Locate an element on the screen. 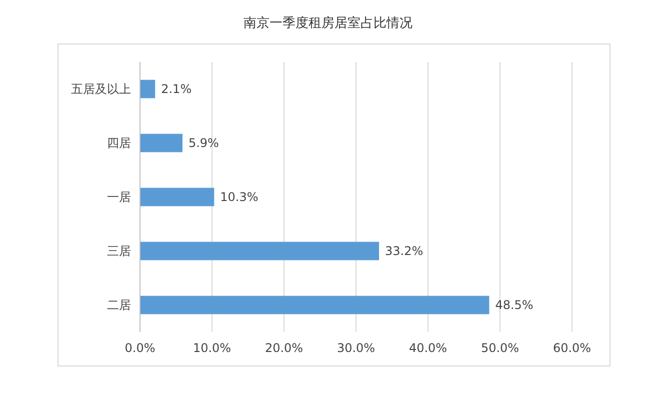 Image resolution: width=657 pixels, height=400 pixels. y-tick-label: 二居 is located at coordinates (119, 305).